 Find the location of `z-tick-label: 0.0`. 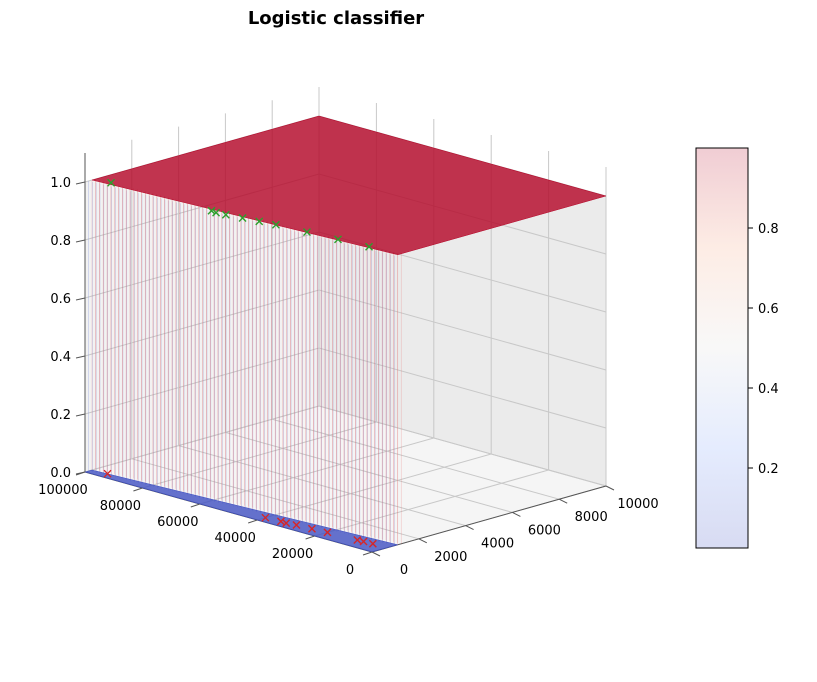

z-tick-label: 0.0 is located at coordinates (60, 473).